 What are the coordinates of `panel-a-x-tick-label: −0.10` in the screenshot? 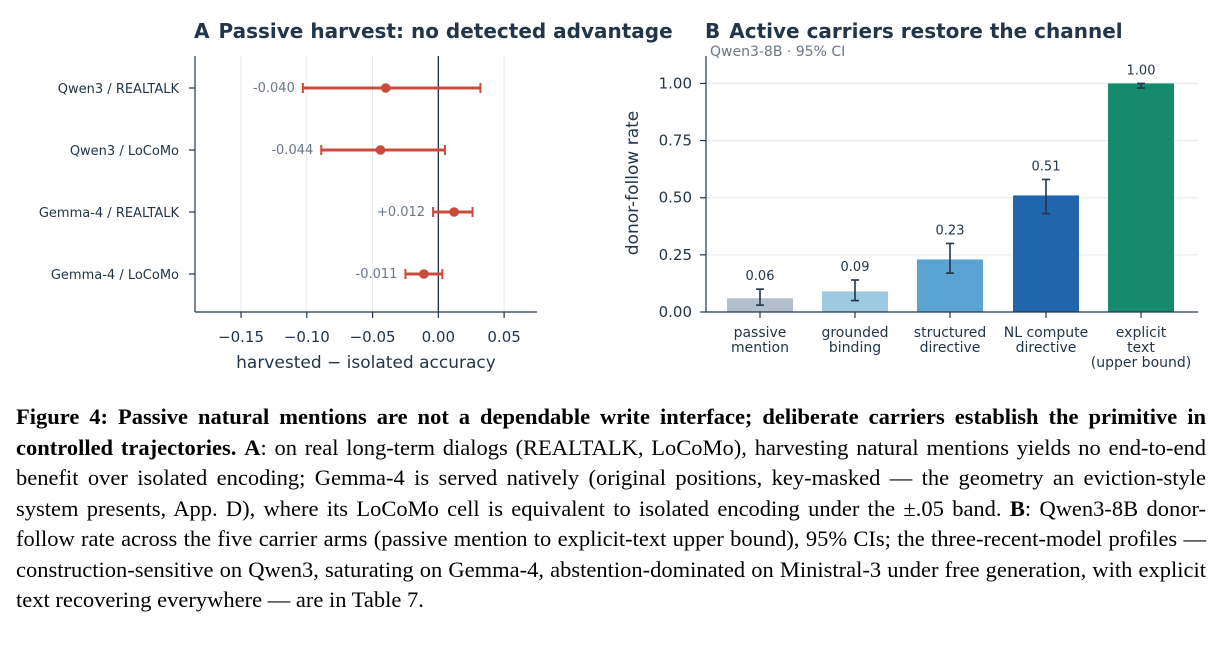 It's located at (307, 337).